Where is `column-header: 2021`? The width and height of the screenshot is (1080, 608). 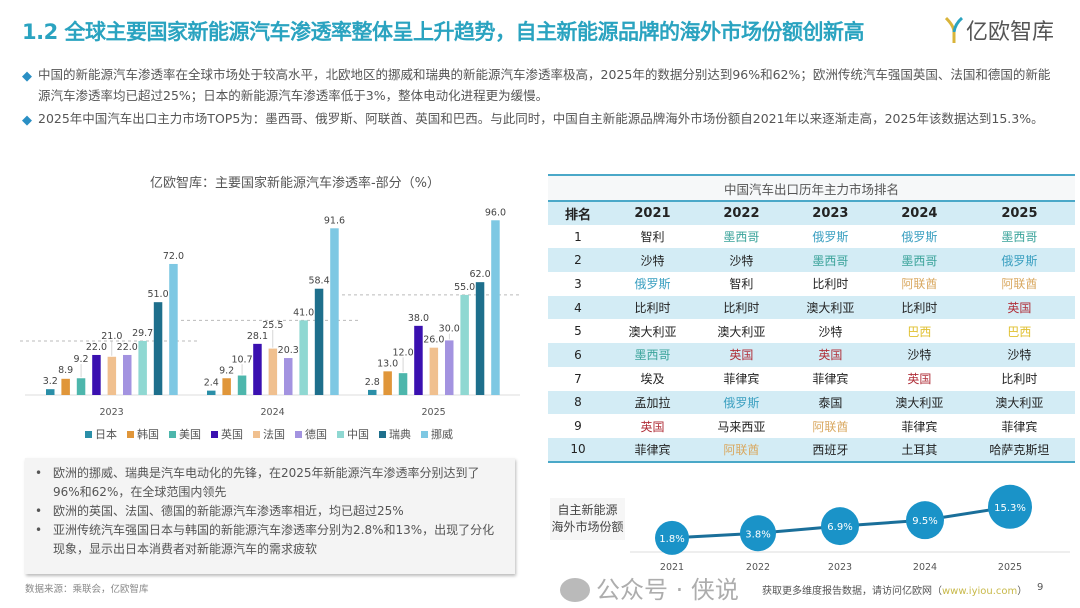 column-header: 2021 is located at coordinates (652, 212).